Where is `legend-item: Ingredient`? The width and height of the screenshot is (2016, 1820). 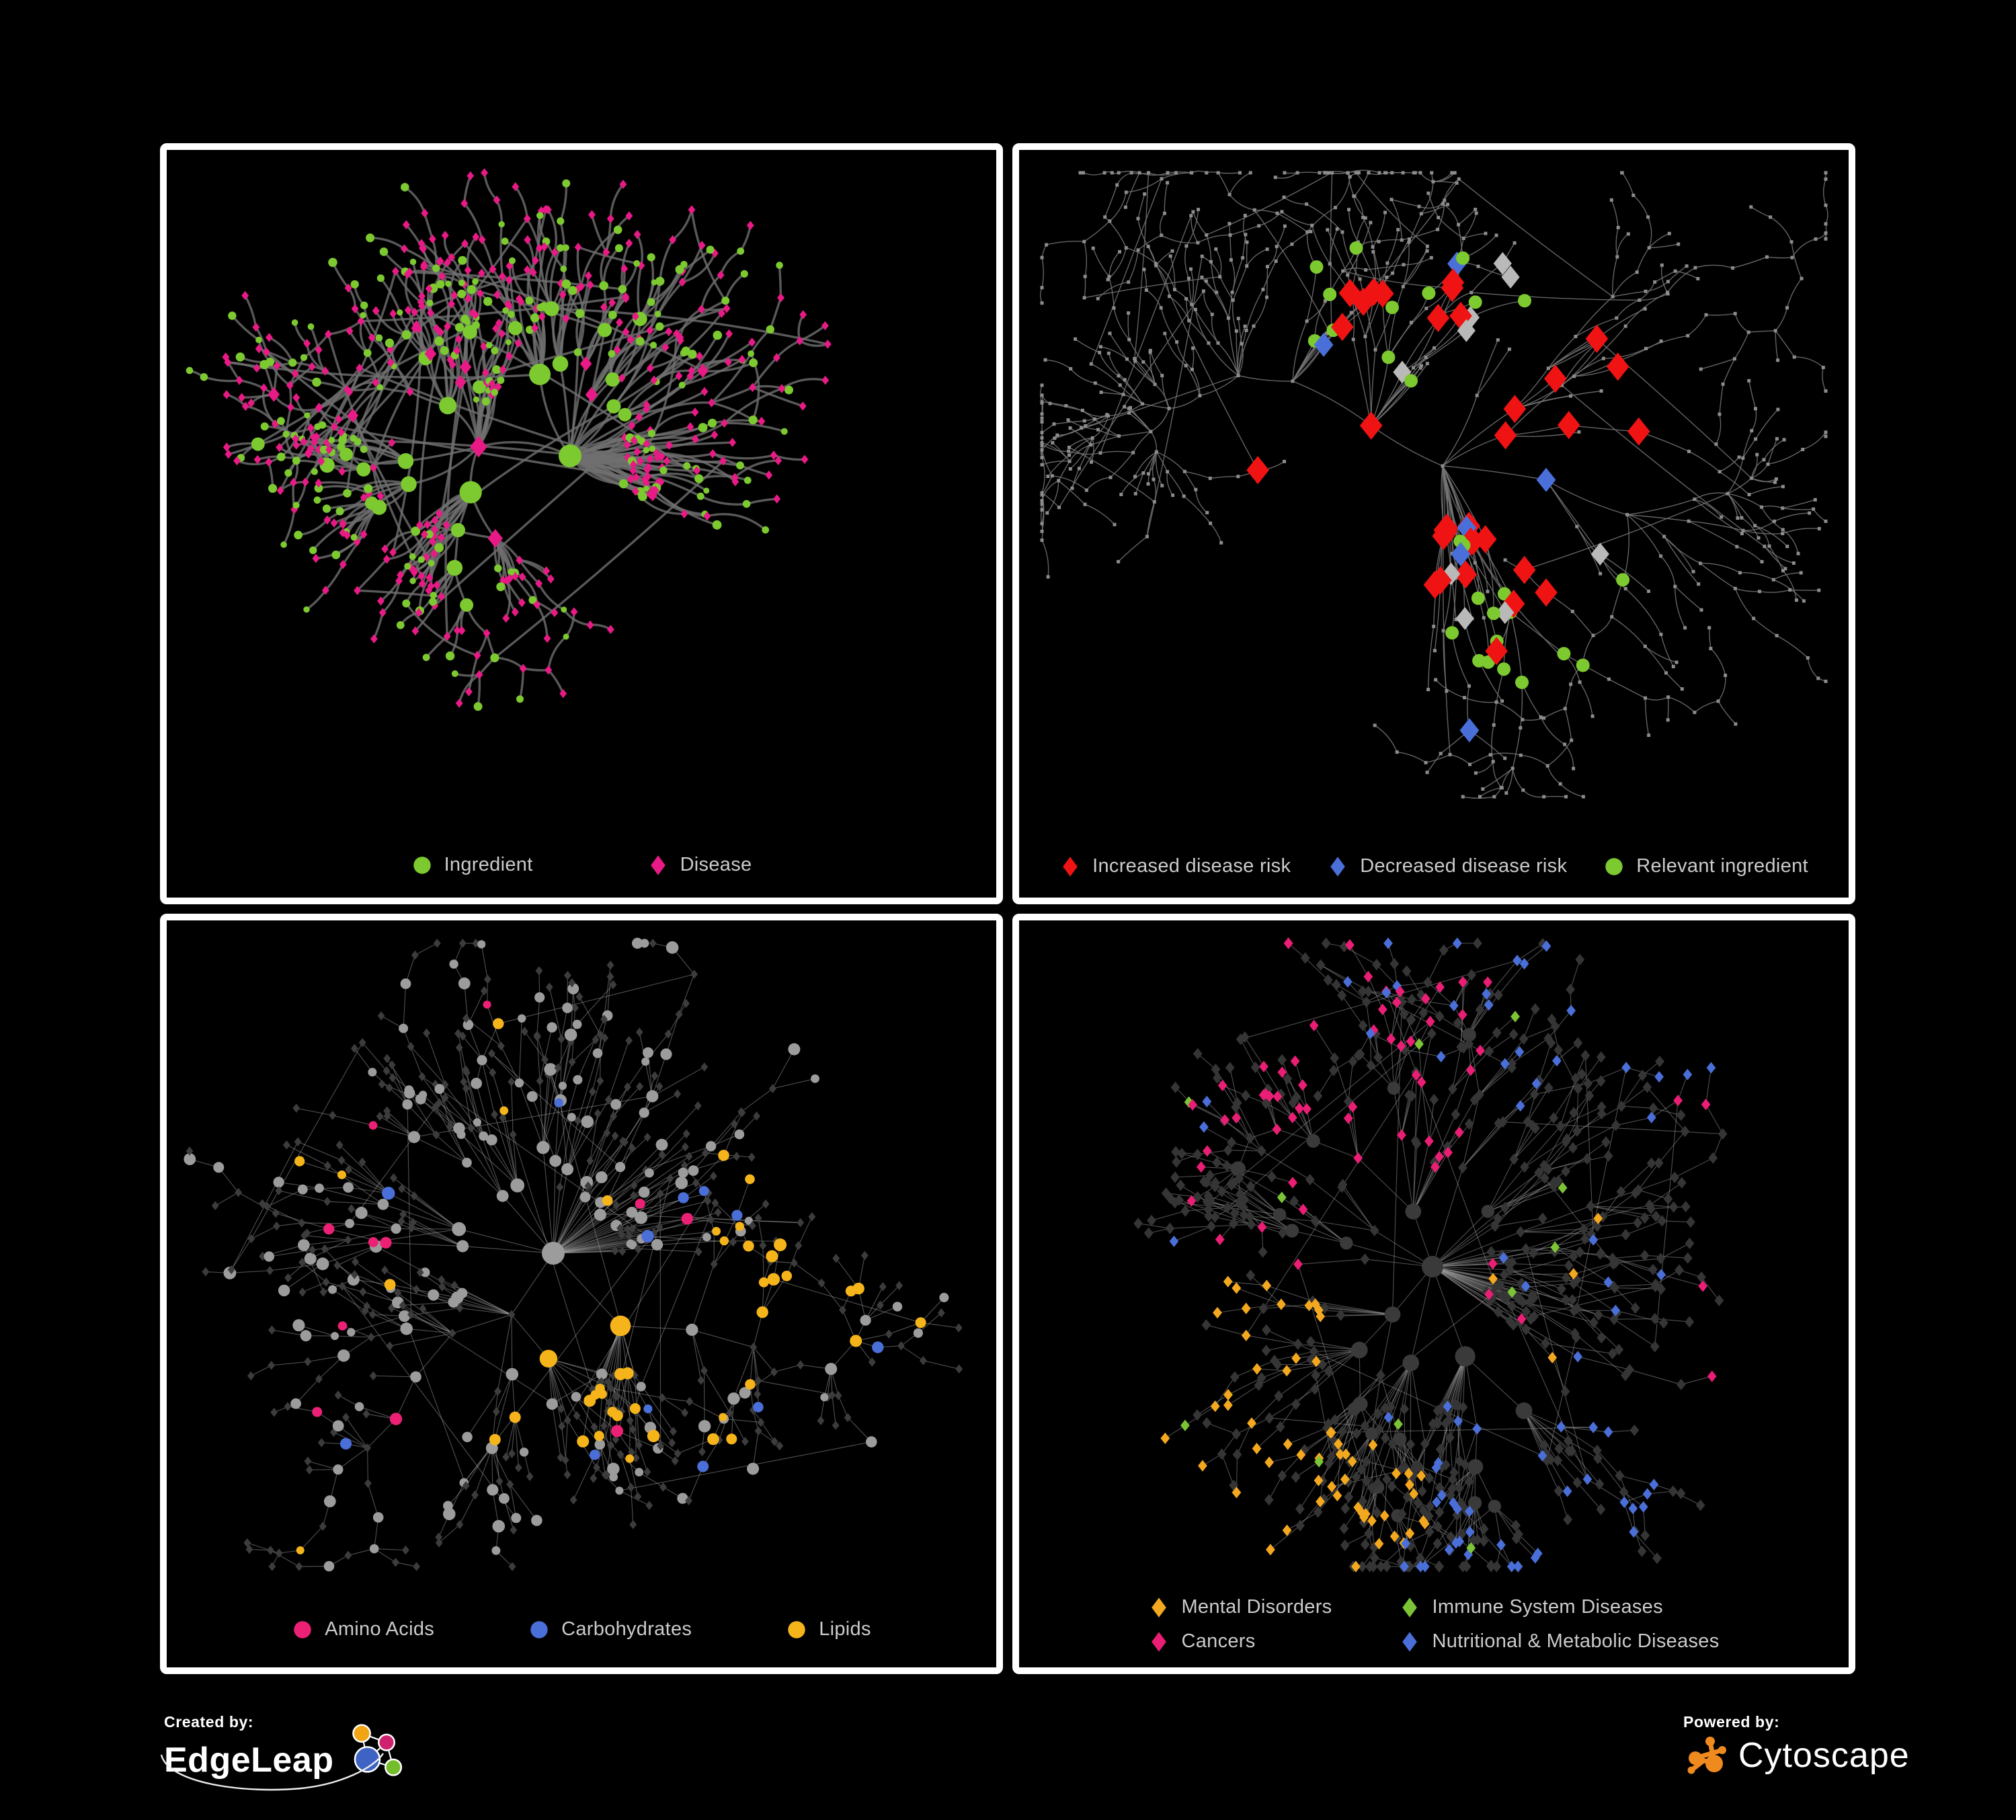 legend-item: Ingredient is located at coordinates (472, 865).